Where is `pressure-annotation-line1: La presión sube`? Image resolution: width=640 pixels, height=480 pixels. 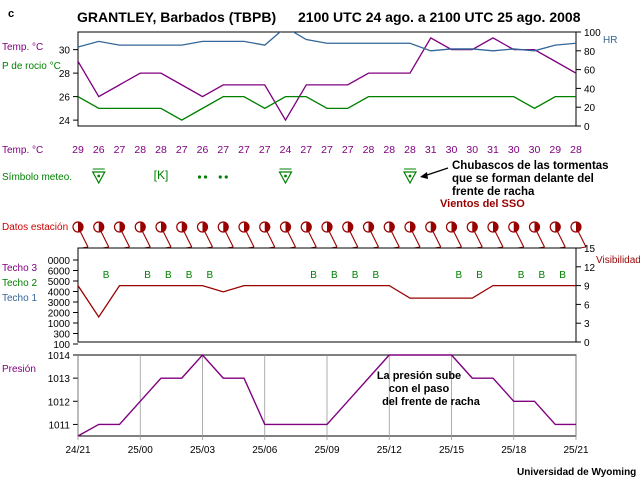
pressure-annotation-line1: La presión sube is located at coordinates (419, 376).